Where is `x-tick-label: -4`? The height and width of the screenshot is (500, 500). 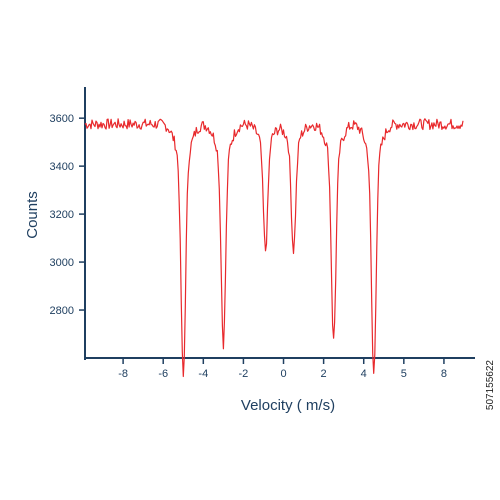 x-tick-label: -4 is located at coordinates (203, 374).